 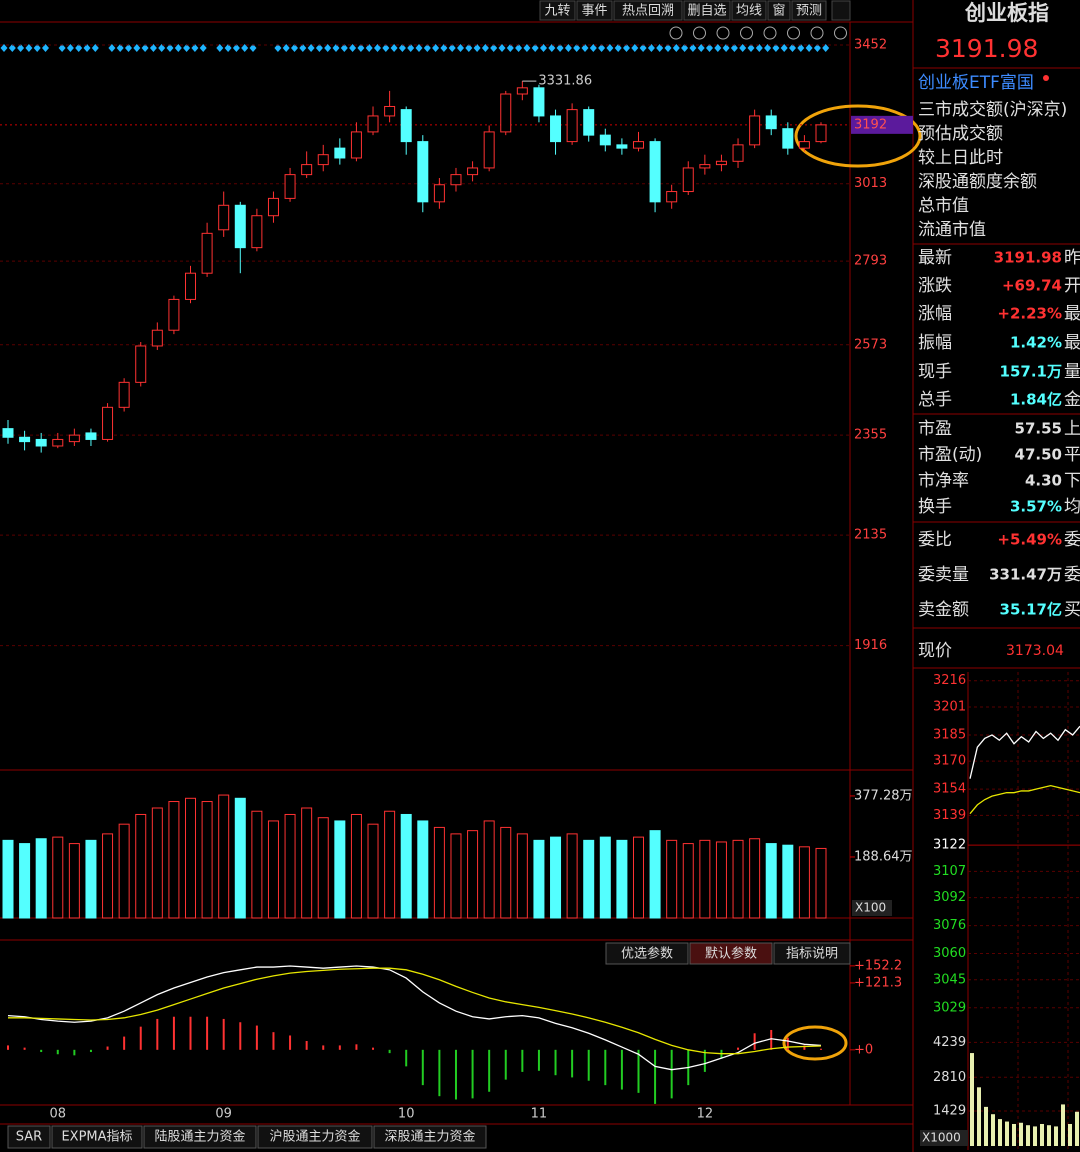 What do you see at coordinates (949, 871) in the screenshot?
I see `y-tick-label: 3107` at bounding box center [949, 871].